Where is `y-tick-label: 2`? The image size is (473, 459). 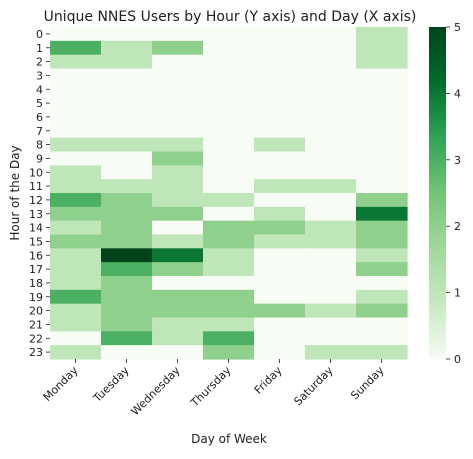 y-tick-label: 2 is located at coordinates (39, 62).